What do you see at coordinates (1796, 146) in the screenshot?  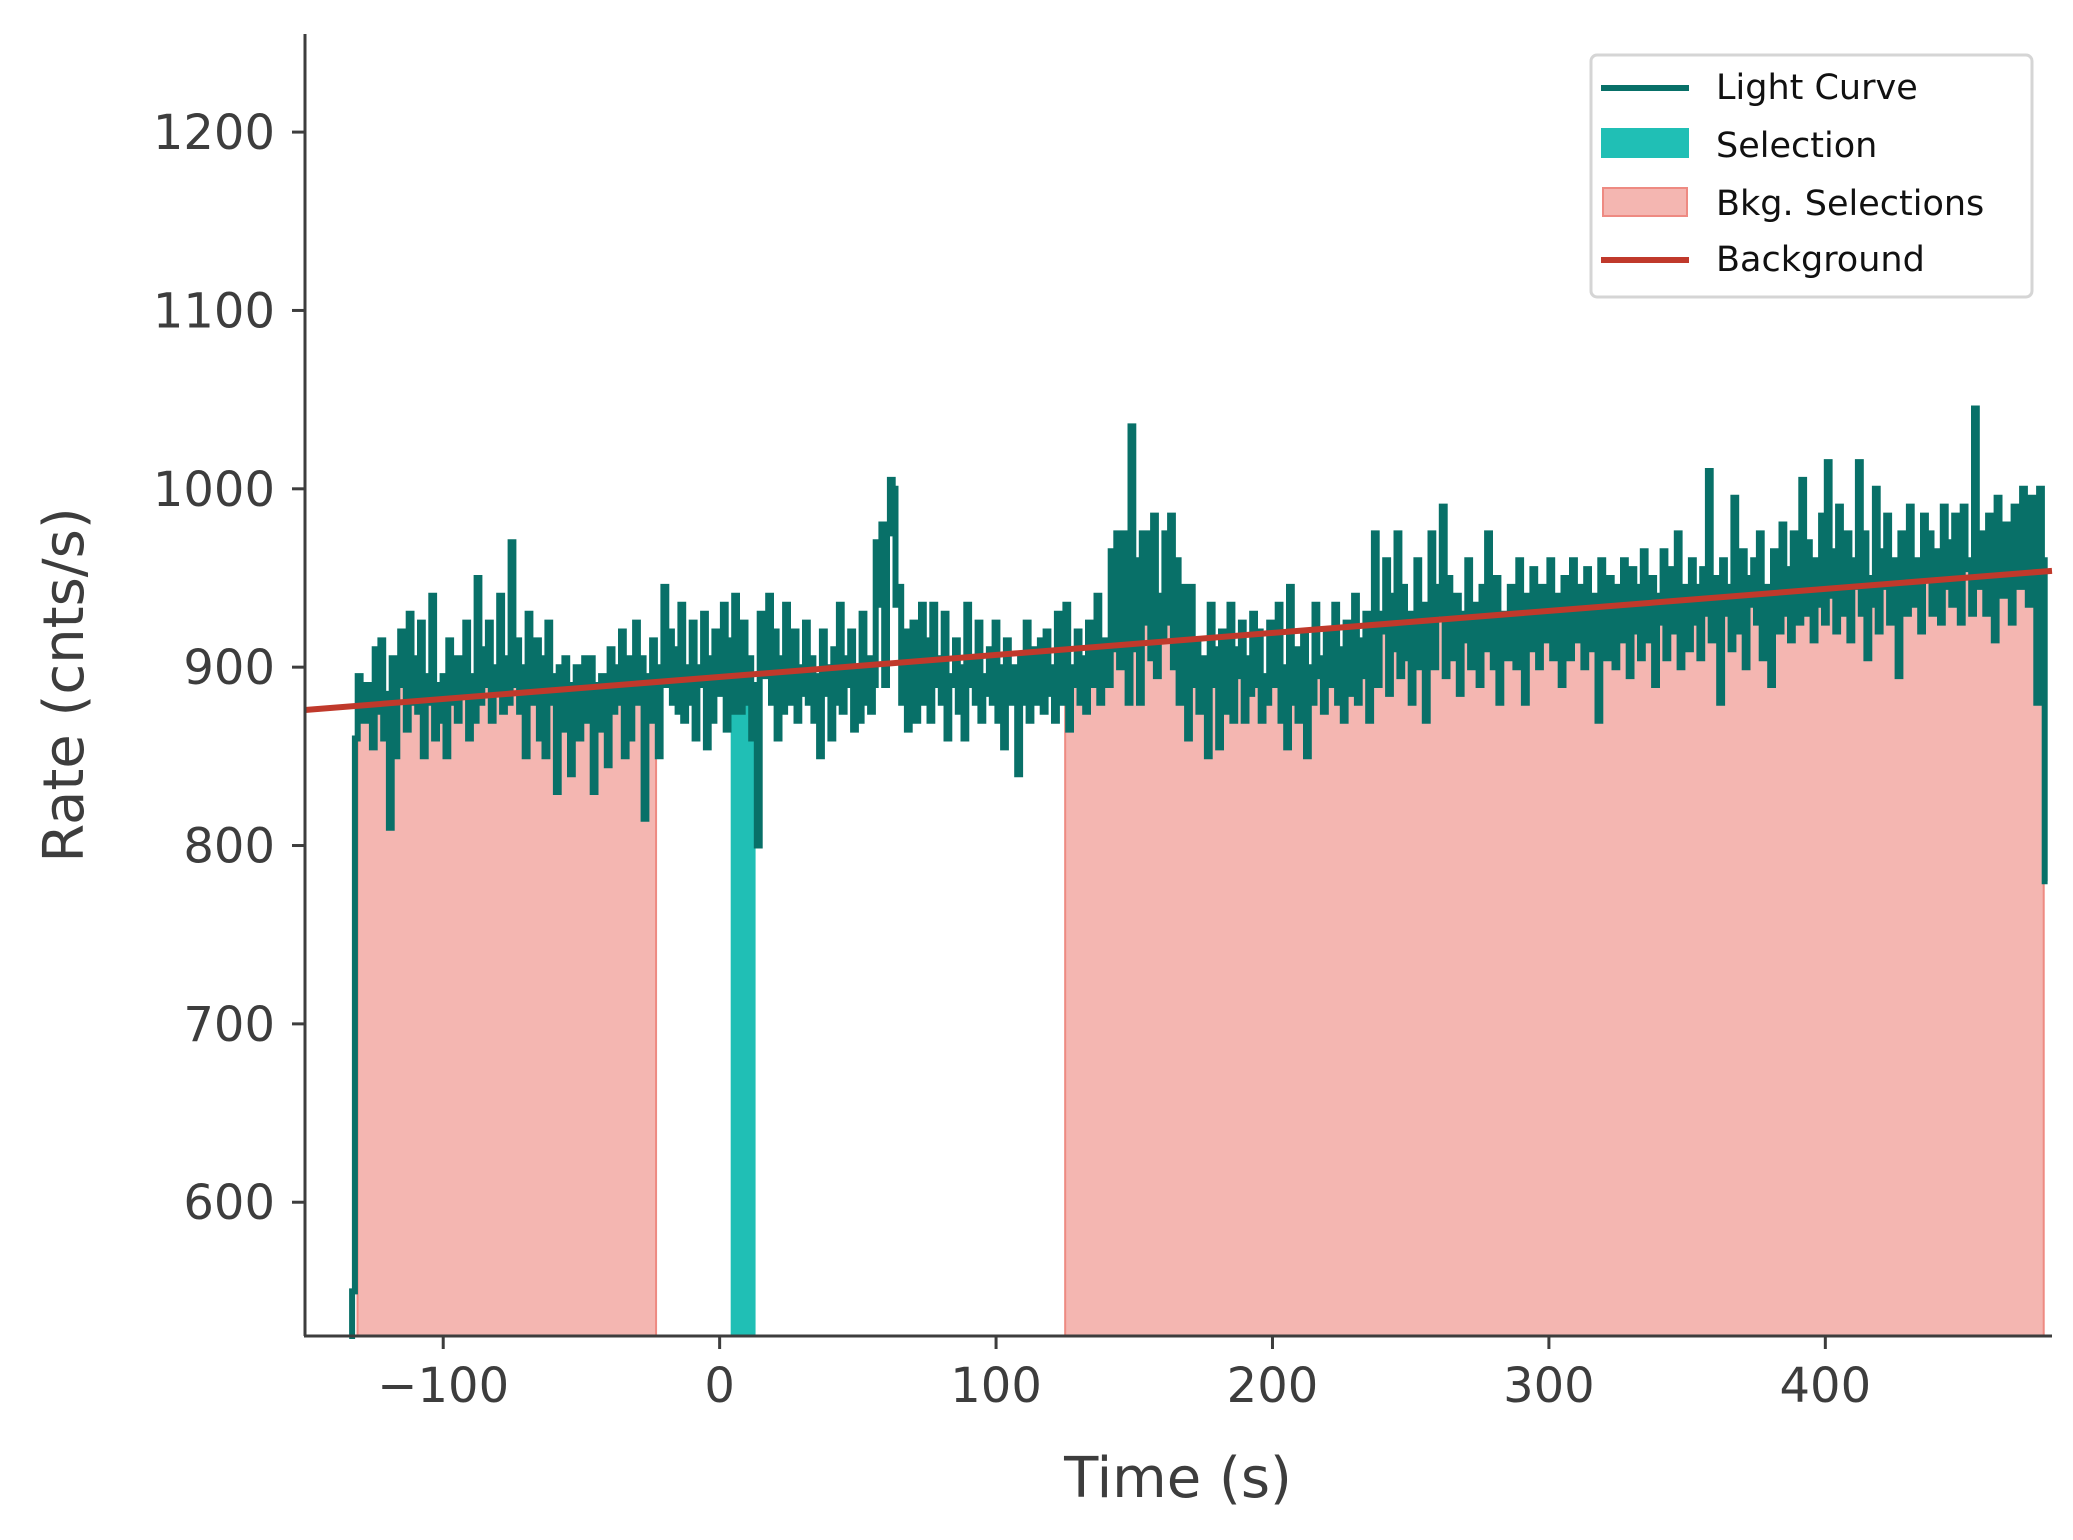 I see `legend-selection-label: Selection` at bounding box center [1796, 146].